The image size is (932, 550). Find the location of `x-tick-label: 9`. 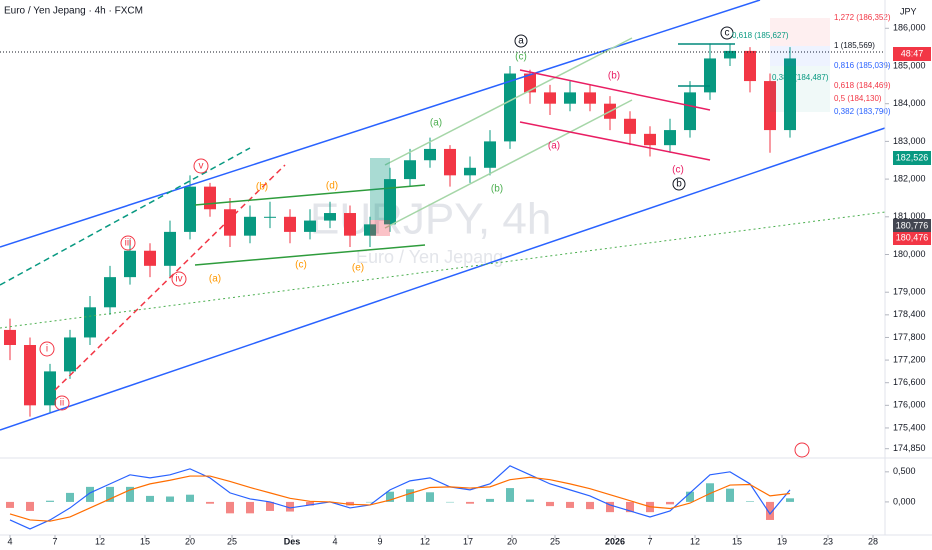

x-tick-label: 9 is located at coordinates (379, 541).